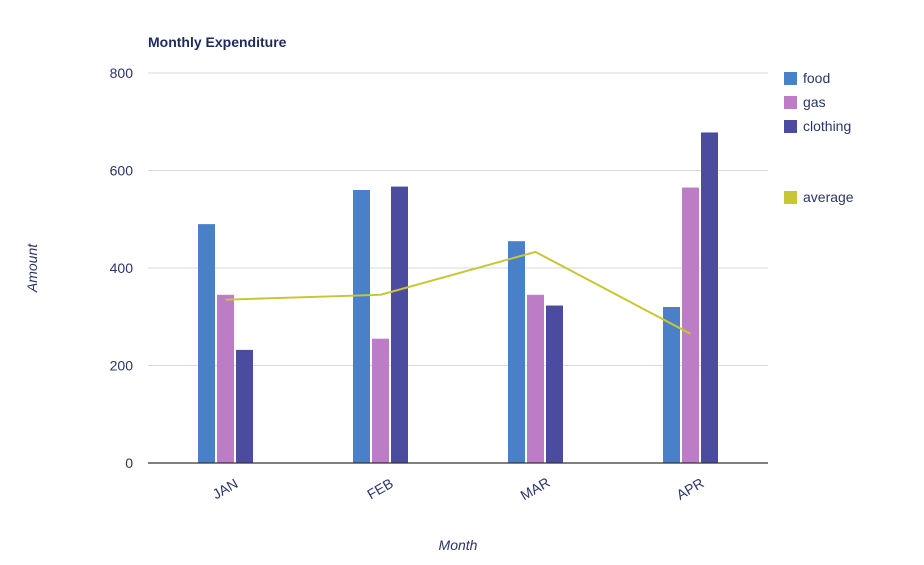 Image resolution: width=924 pixels, height=565 pixels. I want to click on bar-clothing-jan, so click(244, 406).